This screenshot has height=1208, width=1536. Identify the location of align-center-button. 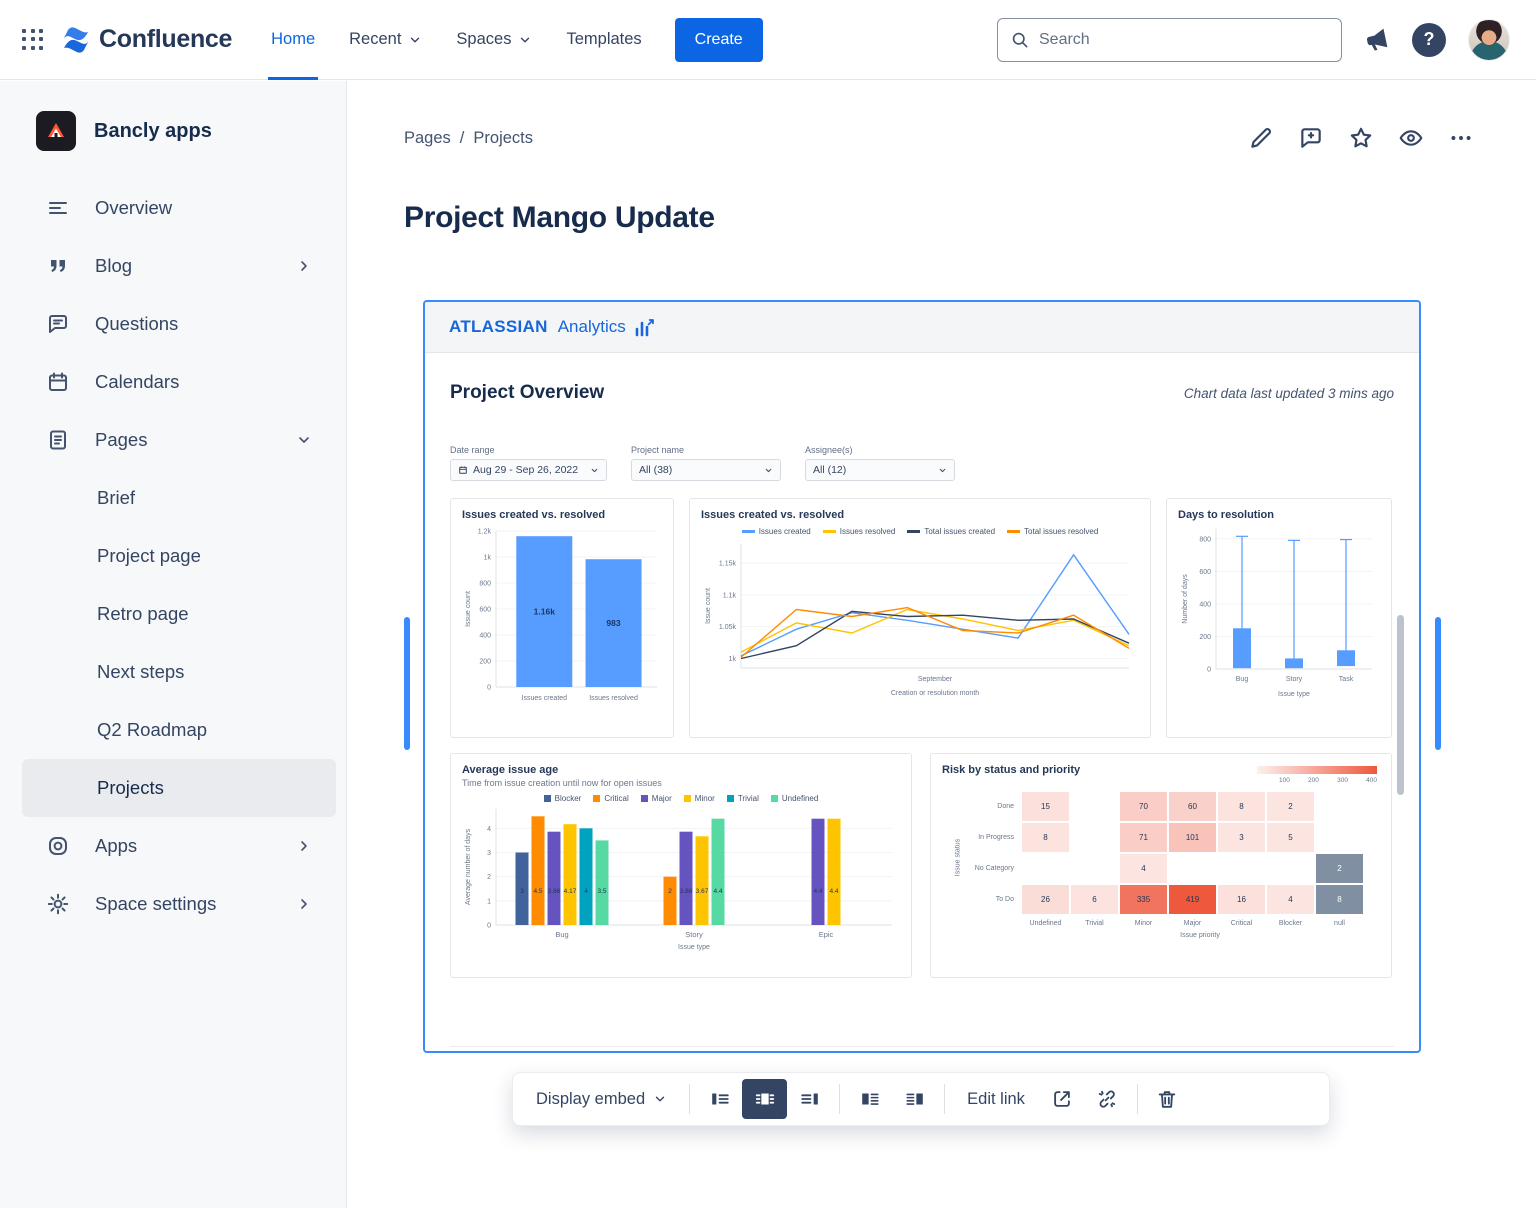
(765, 1099).